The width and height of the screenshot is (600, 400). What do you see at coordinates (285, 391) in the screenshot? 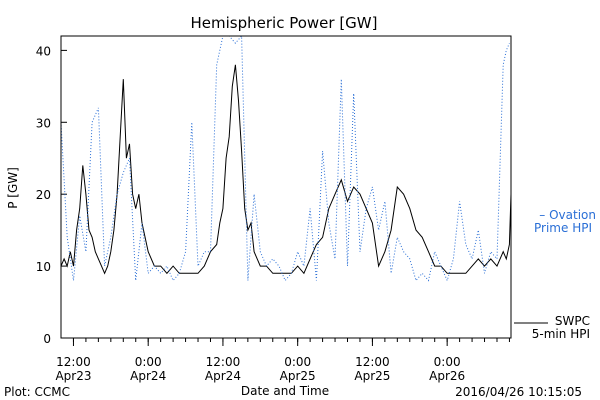
I see `x-axis-label: Date and Time` at bounding box center [285, 391].